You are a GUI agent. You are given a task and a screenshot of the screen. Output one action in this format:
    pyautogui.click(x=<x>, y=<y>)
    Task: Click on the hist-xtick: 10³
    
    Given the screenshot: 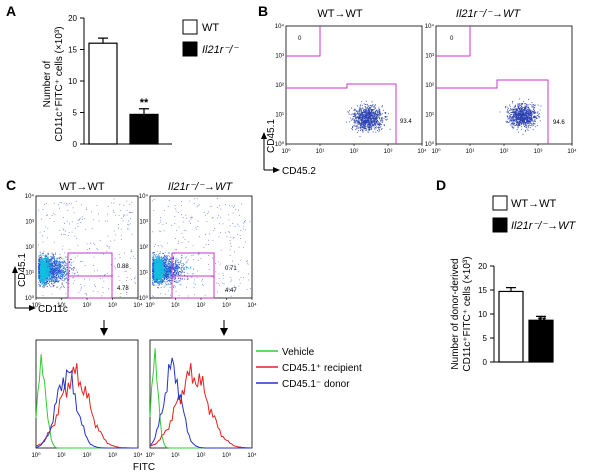 What is the action you would take?
    pyautogui.click(x=226, y=456)
    